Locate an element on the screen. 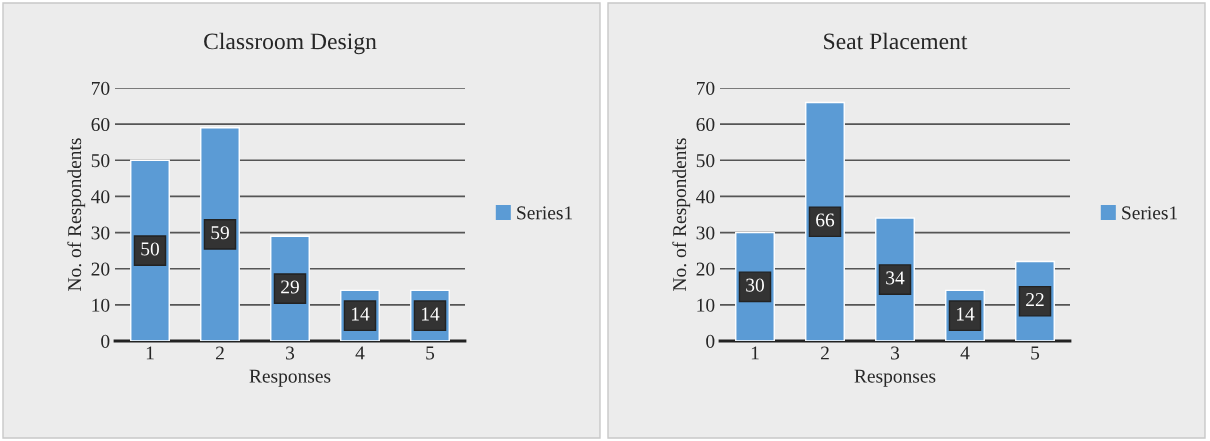 This screenshot has width=1210, height=441. data-label: 34 is located at coordinates (895, 278).